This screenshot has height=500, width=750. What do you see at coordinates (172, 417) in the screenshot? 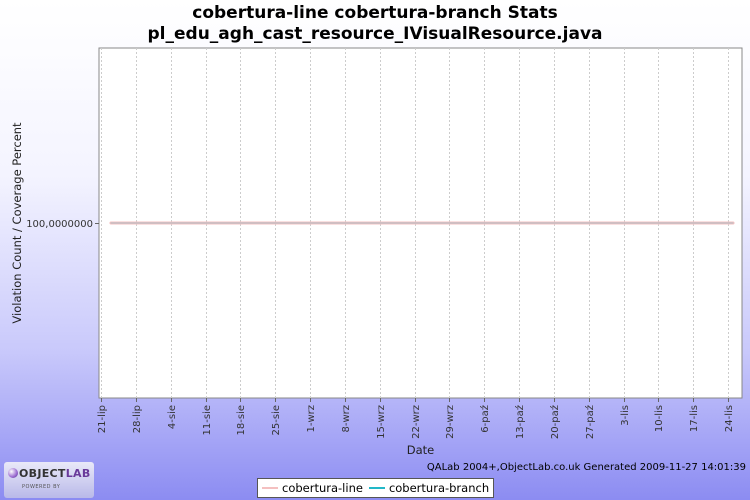
I see `x-tick-label: 4-sie` at bounding box center [172, 417].